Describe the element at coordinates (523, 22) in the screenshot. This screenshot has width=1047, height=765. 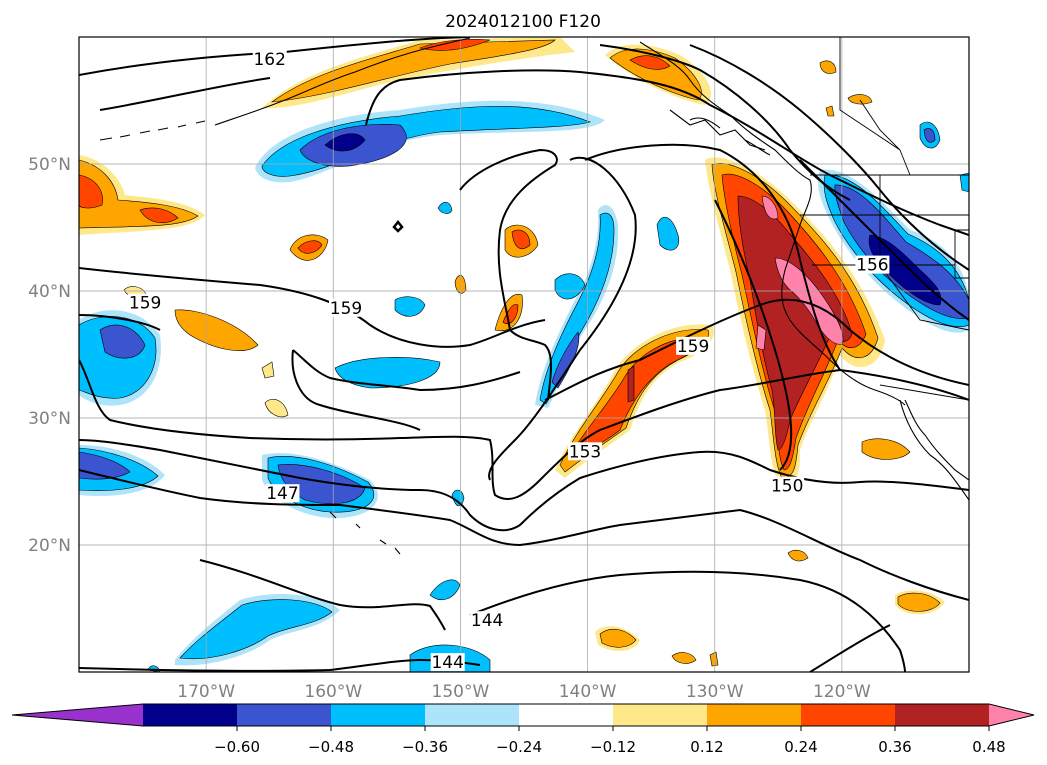
I see `map-title: 2024012100 F120` at that location.